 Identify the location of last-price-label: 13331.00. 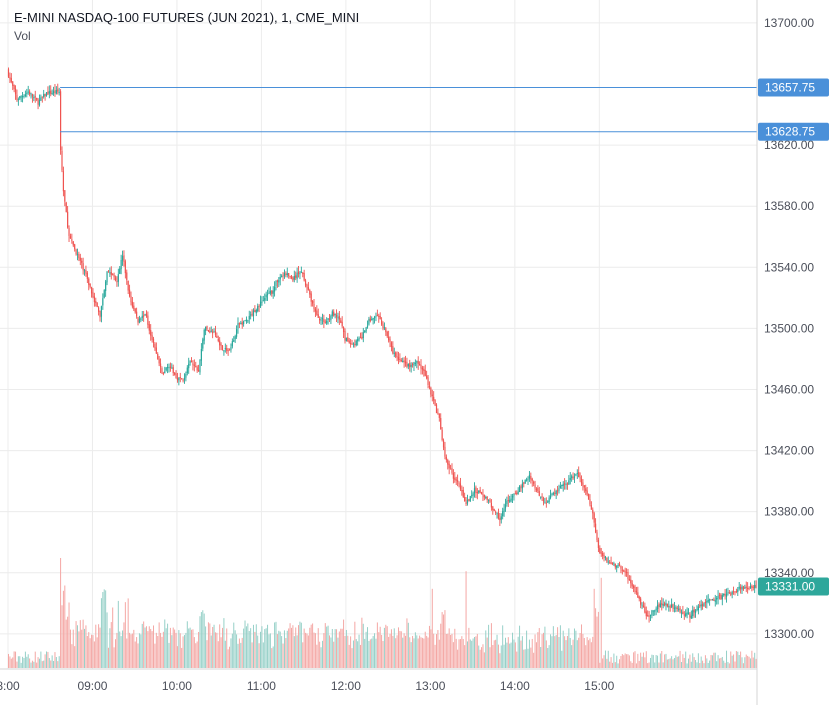
(790, 587).